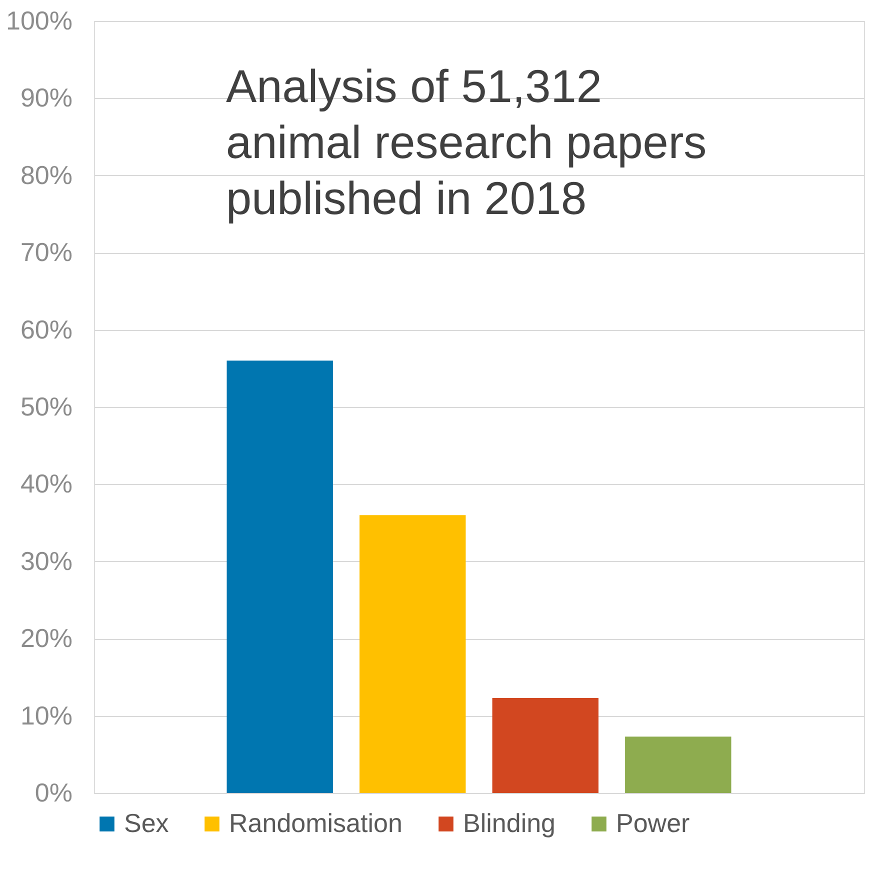 Image resolution: width=889 pixels, height=872 pixels. What do you see at coordinates (146, 823) in the screenshot?
I see `legend-label: Sex` at bounding box center [146, 823].